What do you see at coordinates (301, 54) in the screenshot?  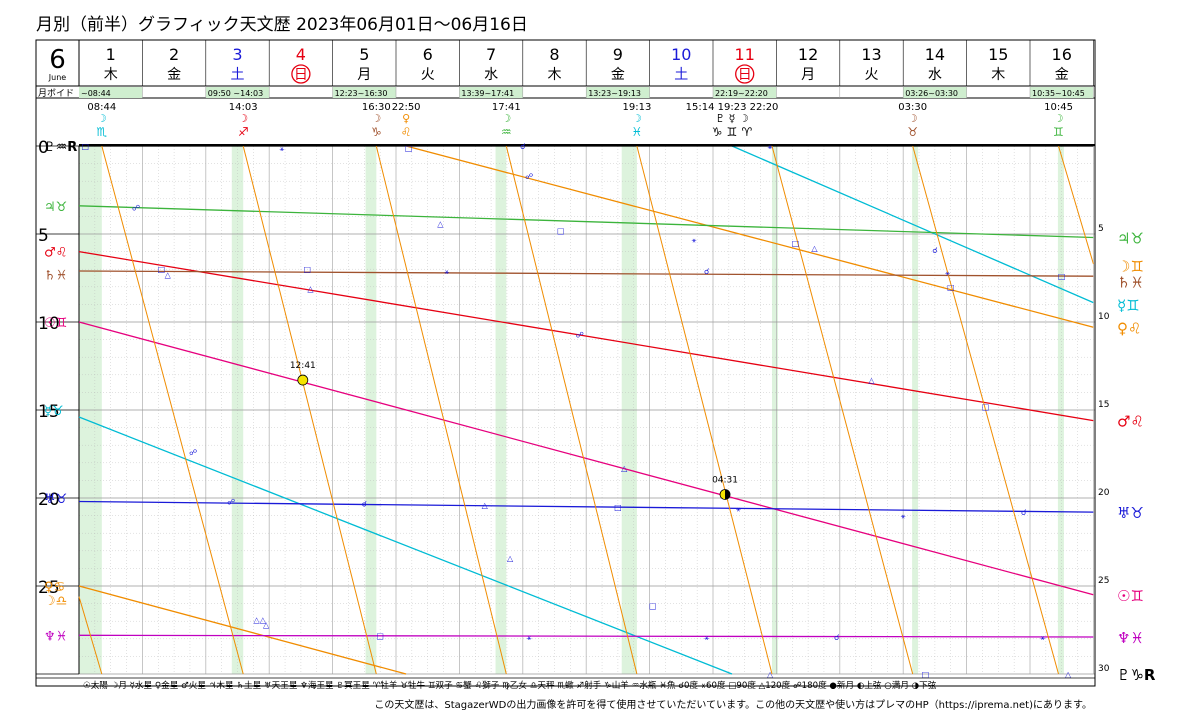 I see `day-number: 4` at bounding box center [301, 54].